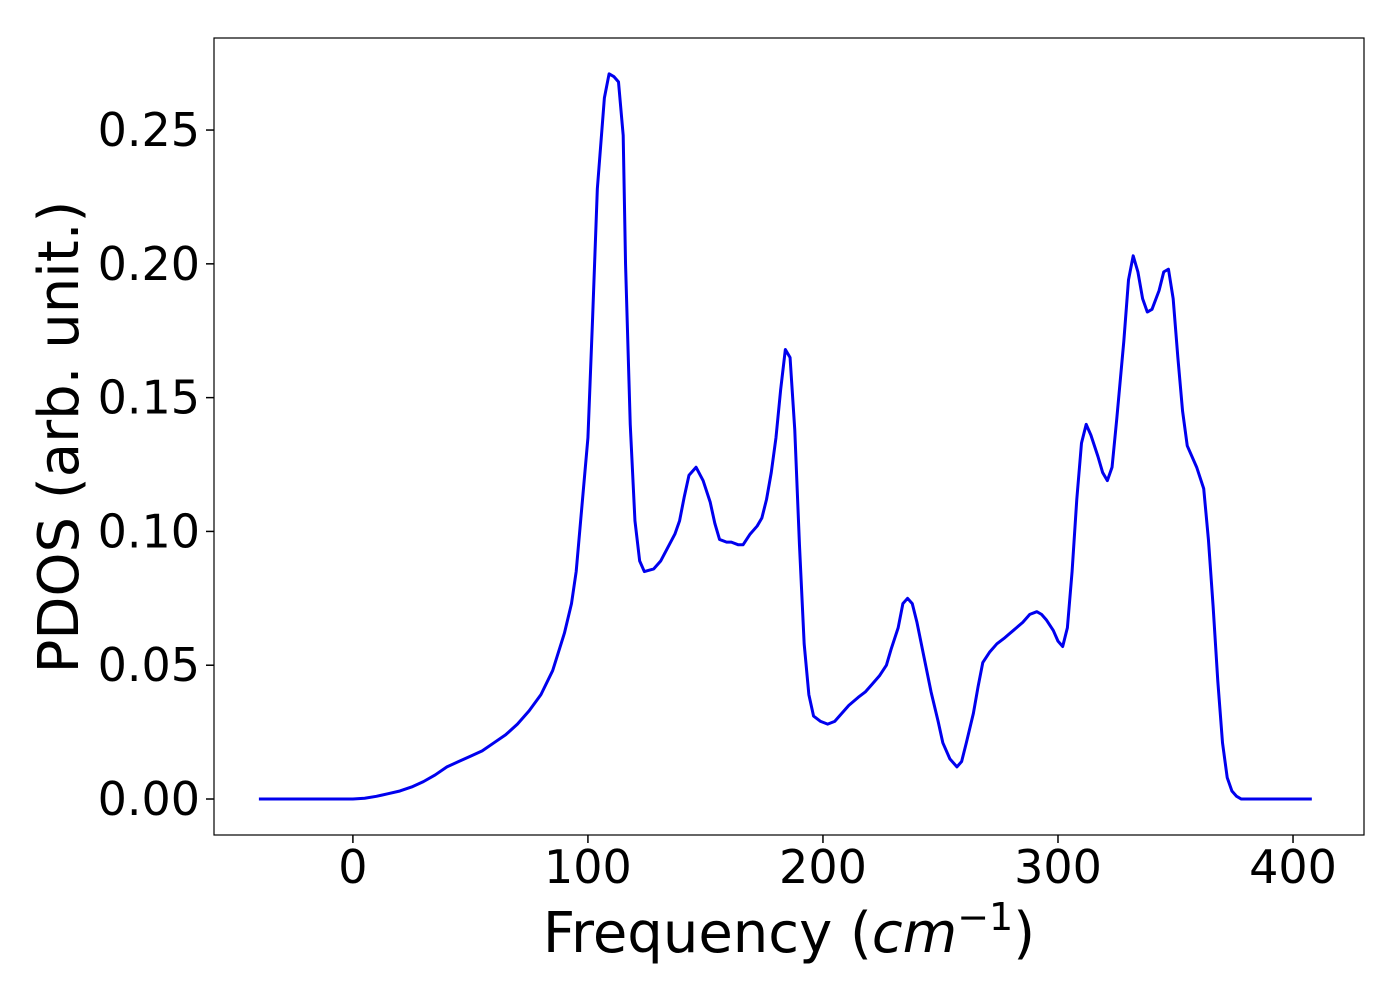  Describe the element at coordinates (149, 130) in the screenshot. I see `y-tick-label: 0.25` at that location.